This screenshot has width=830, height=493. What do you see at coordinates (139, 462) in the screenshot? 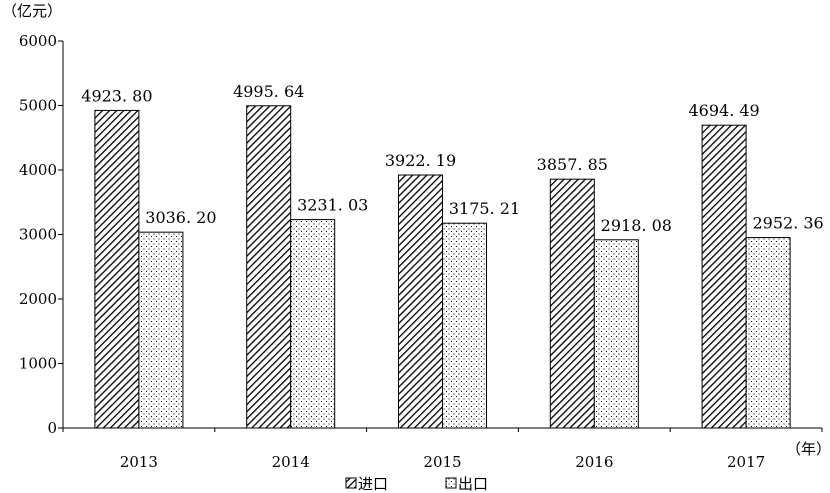
I see `x-tick-label: 2013` at bounding box center [139, 462].